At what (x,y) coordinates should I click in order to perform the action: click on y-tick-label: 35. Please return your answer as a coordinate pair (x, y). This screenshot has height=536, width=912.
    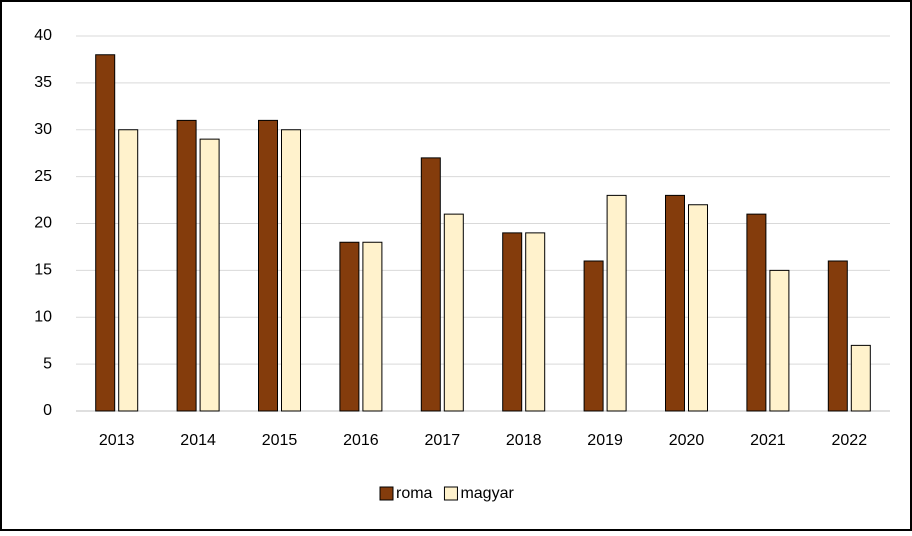
    Looking at the image, I should click on (43, 82).